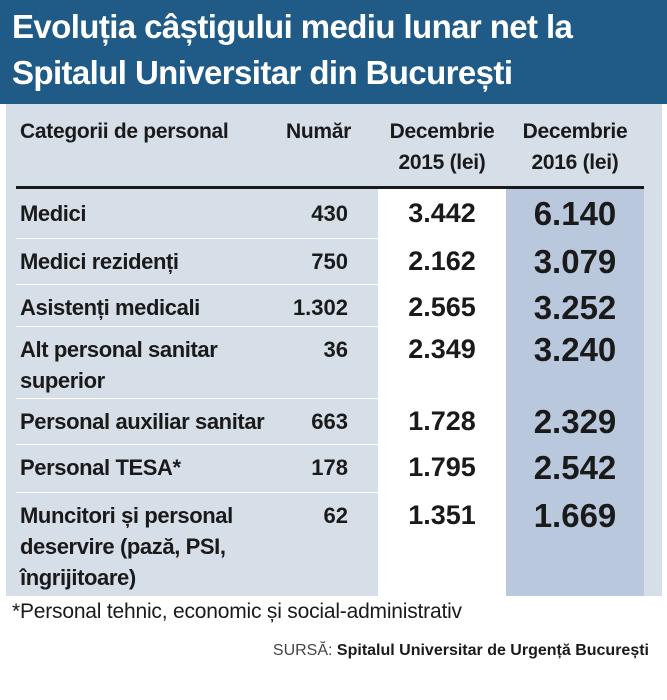 This screenshot has height=700, width=667. I want to click on cell-category-line: superior, so click(62, 380).